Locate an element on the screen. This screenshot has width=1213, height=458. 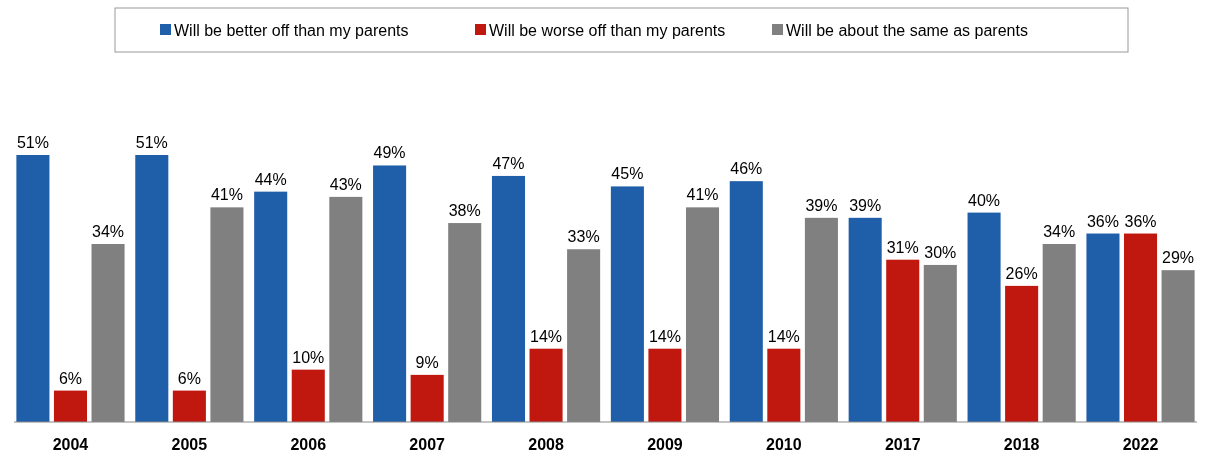
data-label: 46% is located at coordinates (746, 169).